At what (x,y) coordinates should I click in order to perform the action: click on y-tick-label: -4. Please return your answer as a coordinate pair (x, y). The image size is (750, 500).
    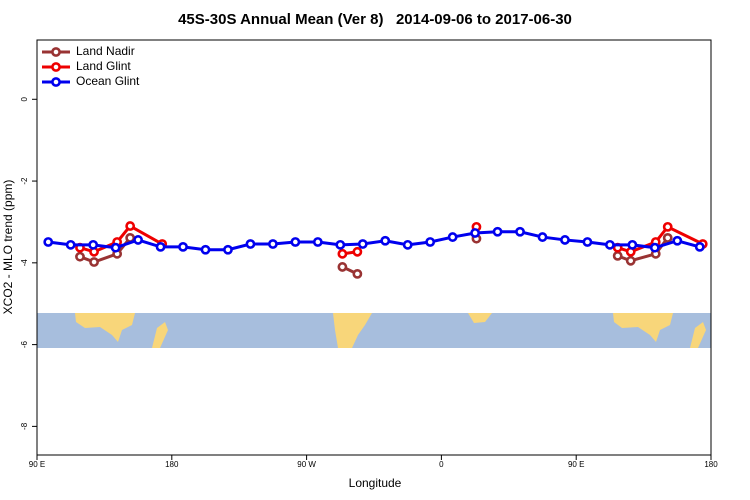
    Looking at the image, I should click on (24, 263).